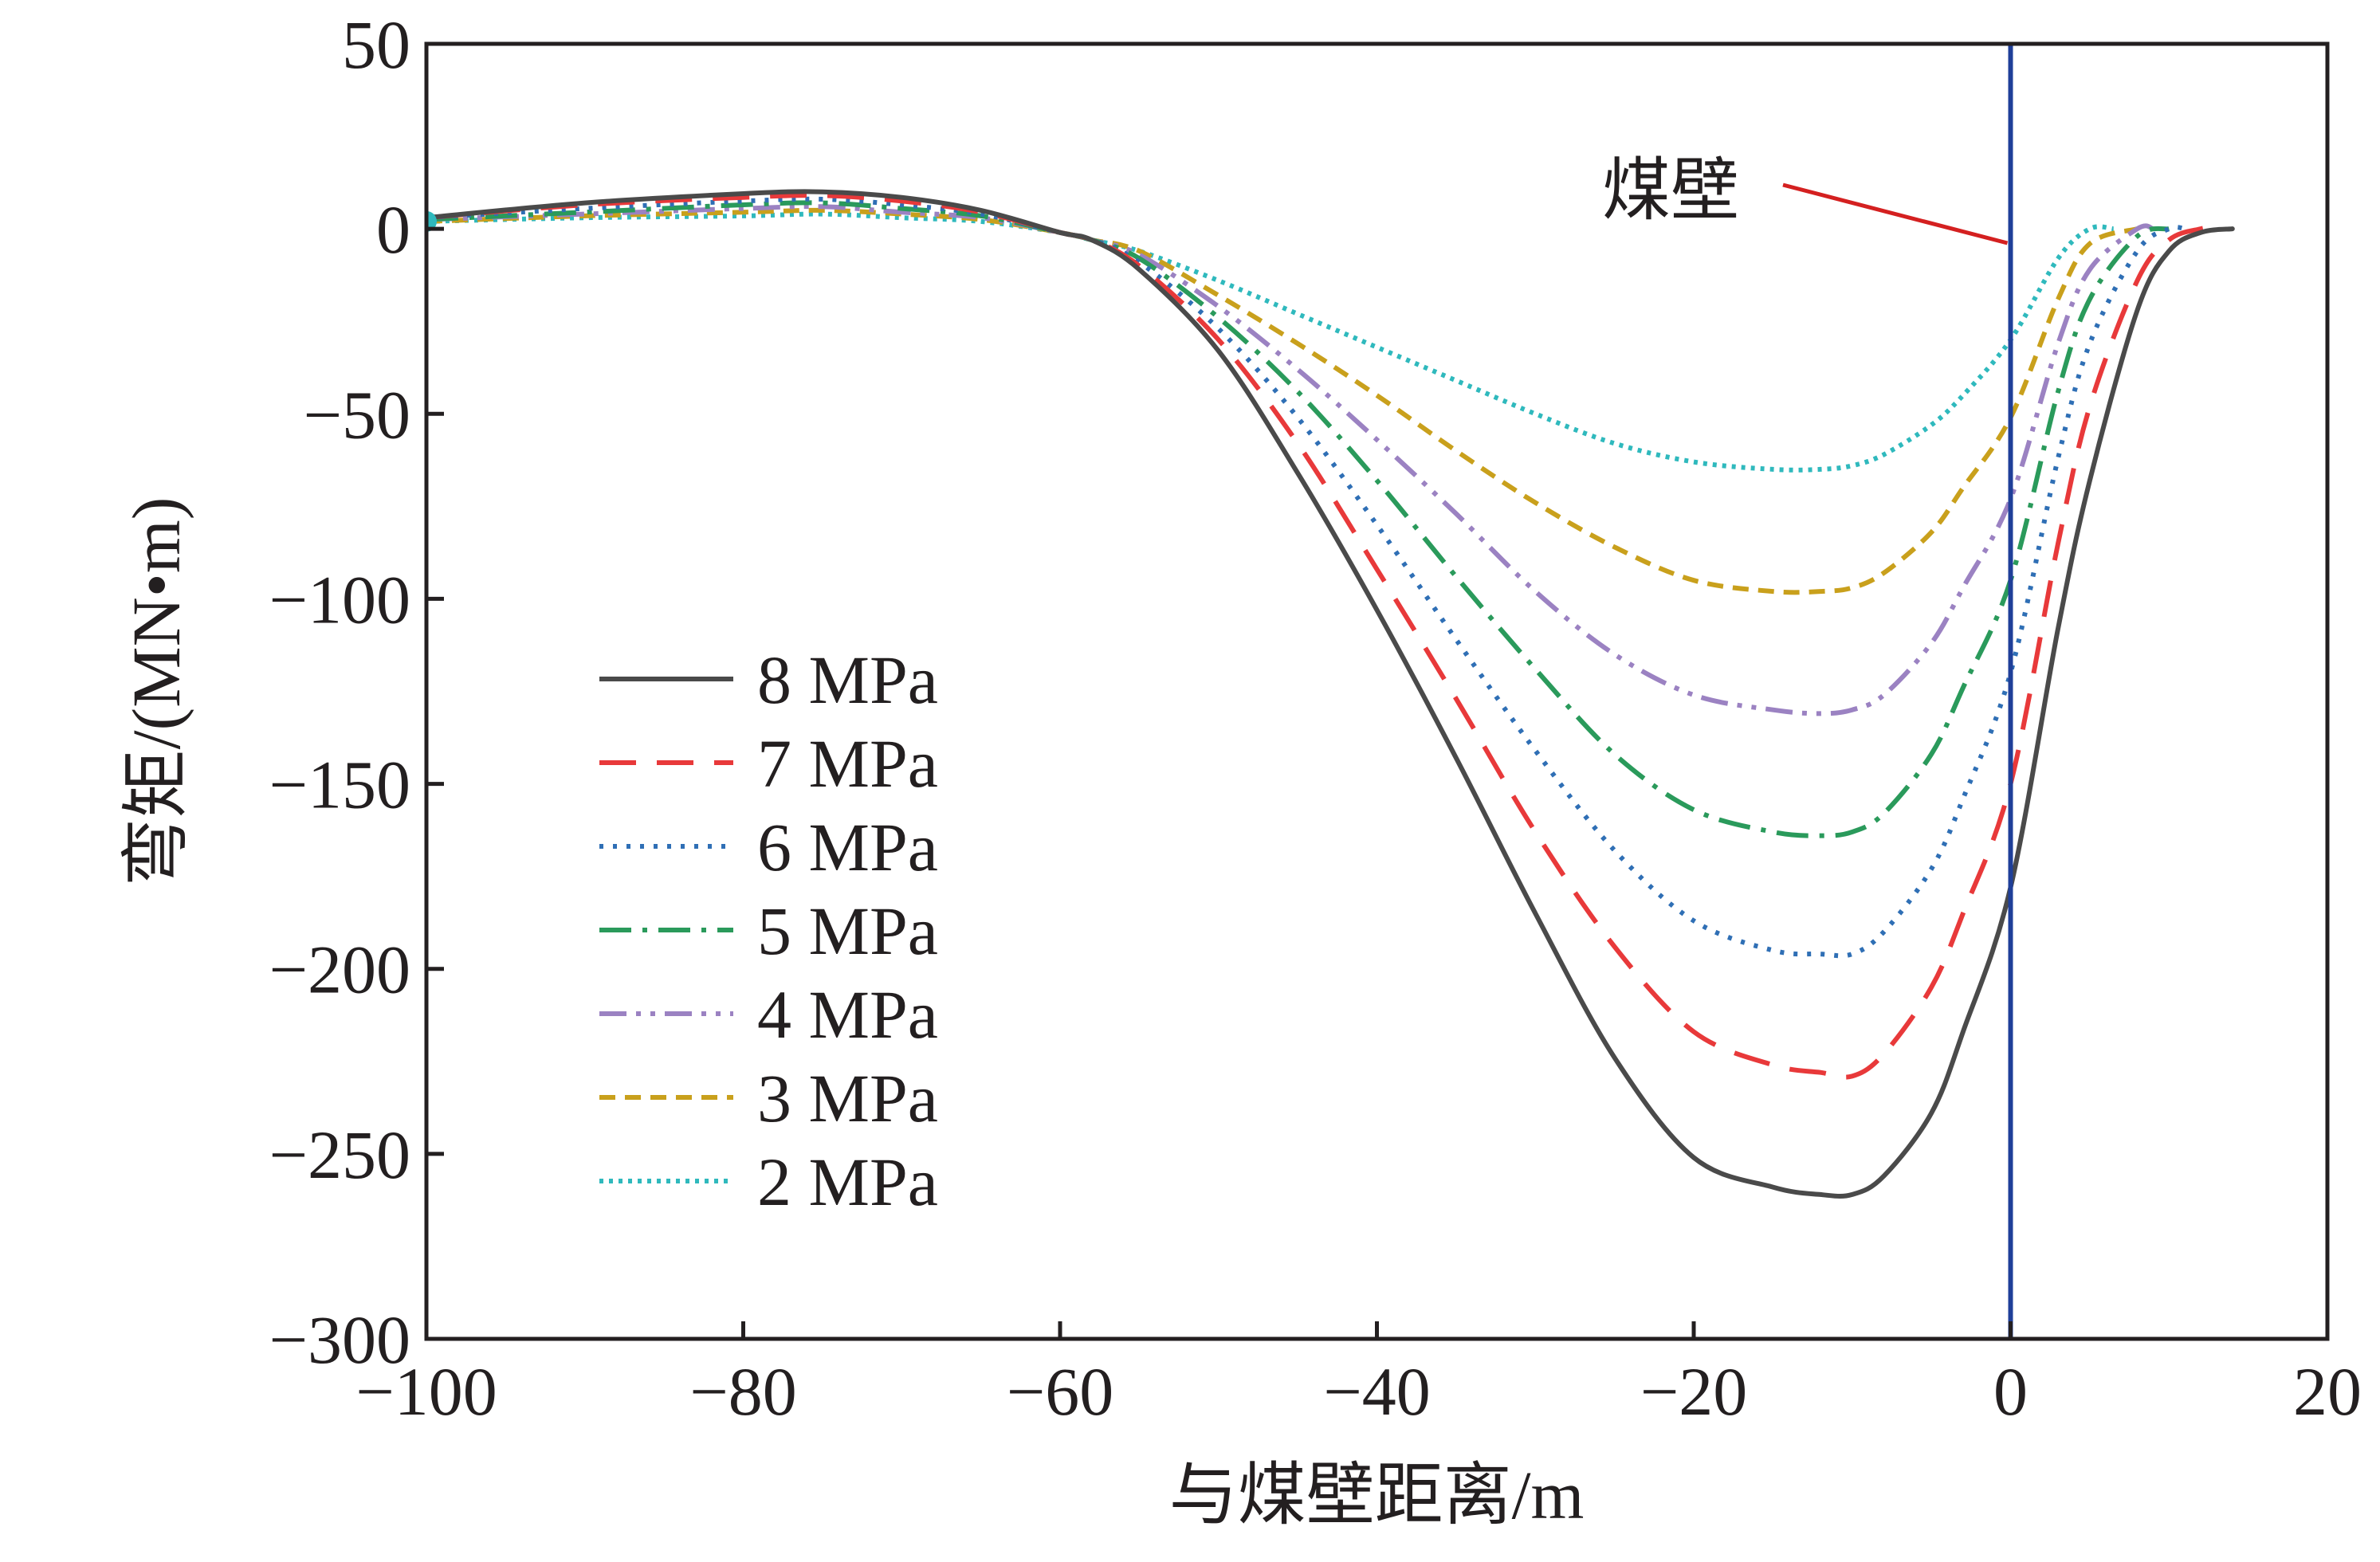  What do you see at coordinates (1670, 190) in the screenshot?
I see `coal-wall-annotation: 煤壁` at bounding box center [1670, 190].